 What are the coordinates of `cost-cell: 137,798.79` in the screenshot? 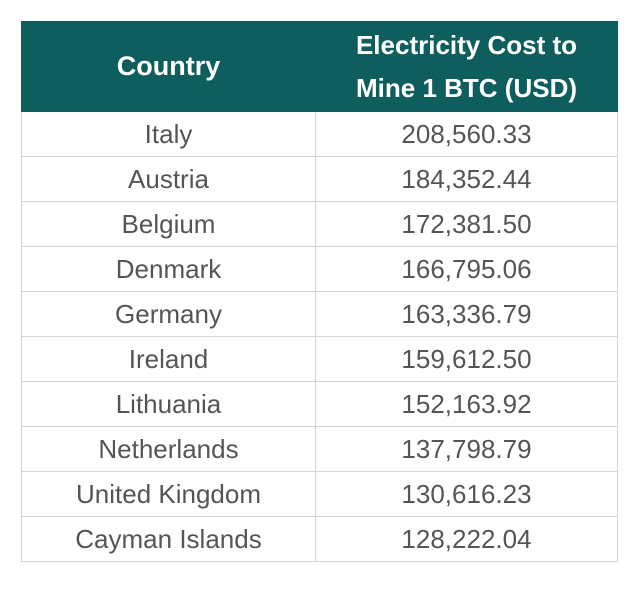 It's located at (466, 449).